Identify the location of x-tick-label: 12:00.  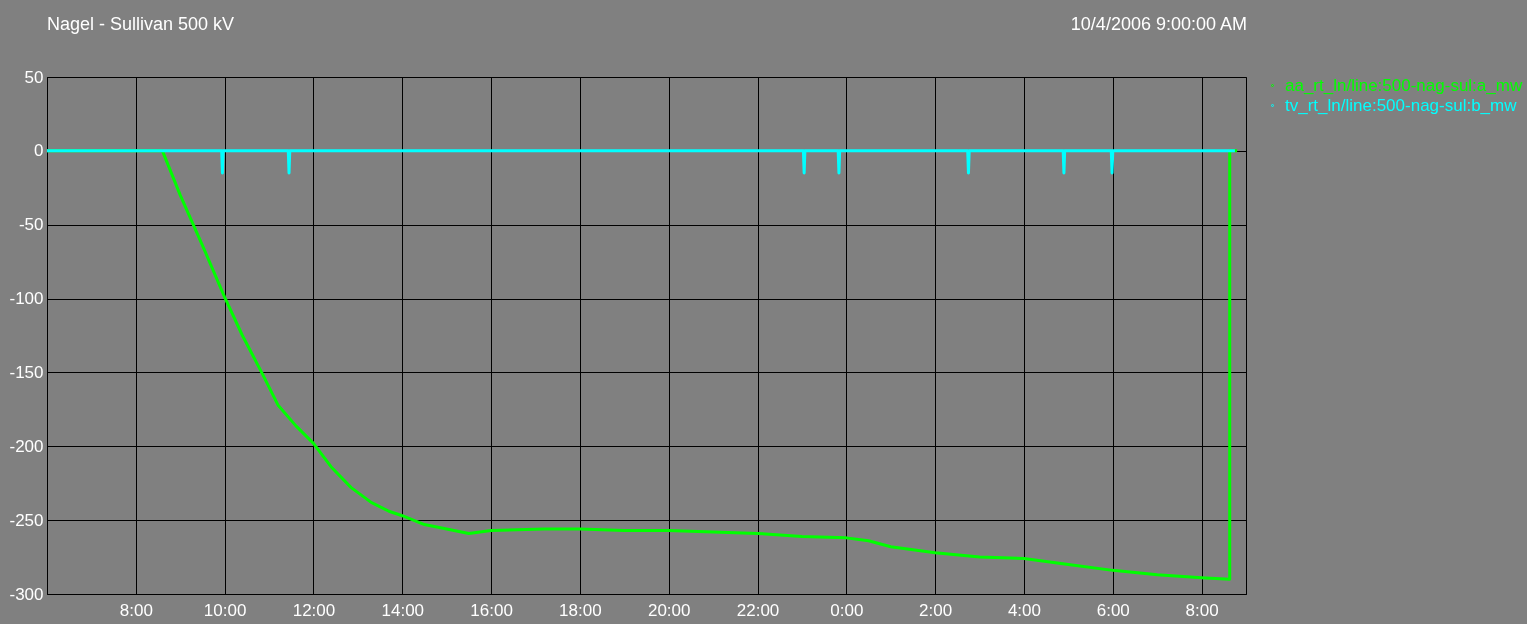
(314, 610).